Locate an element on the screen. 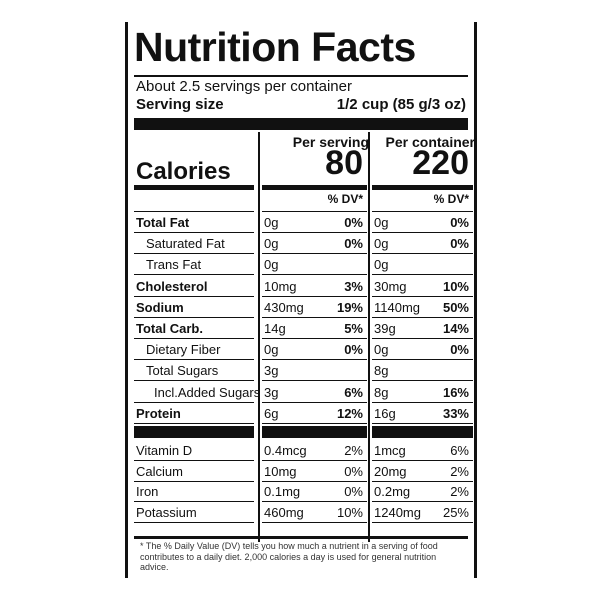 This screenshot has height=600, width=600. amount: 0.1mg is located at coordinates (282, 491).